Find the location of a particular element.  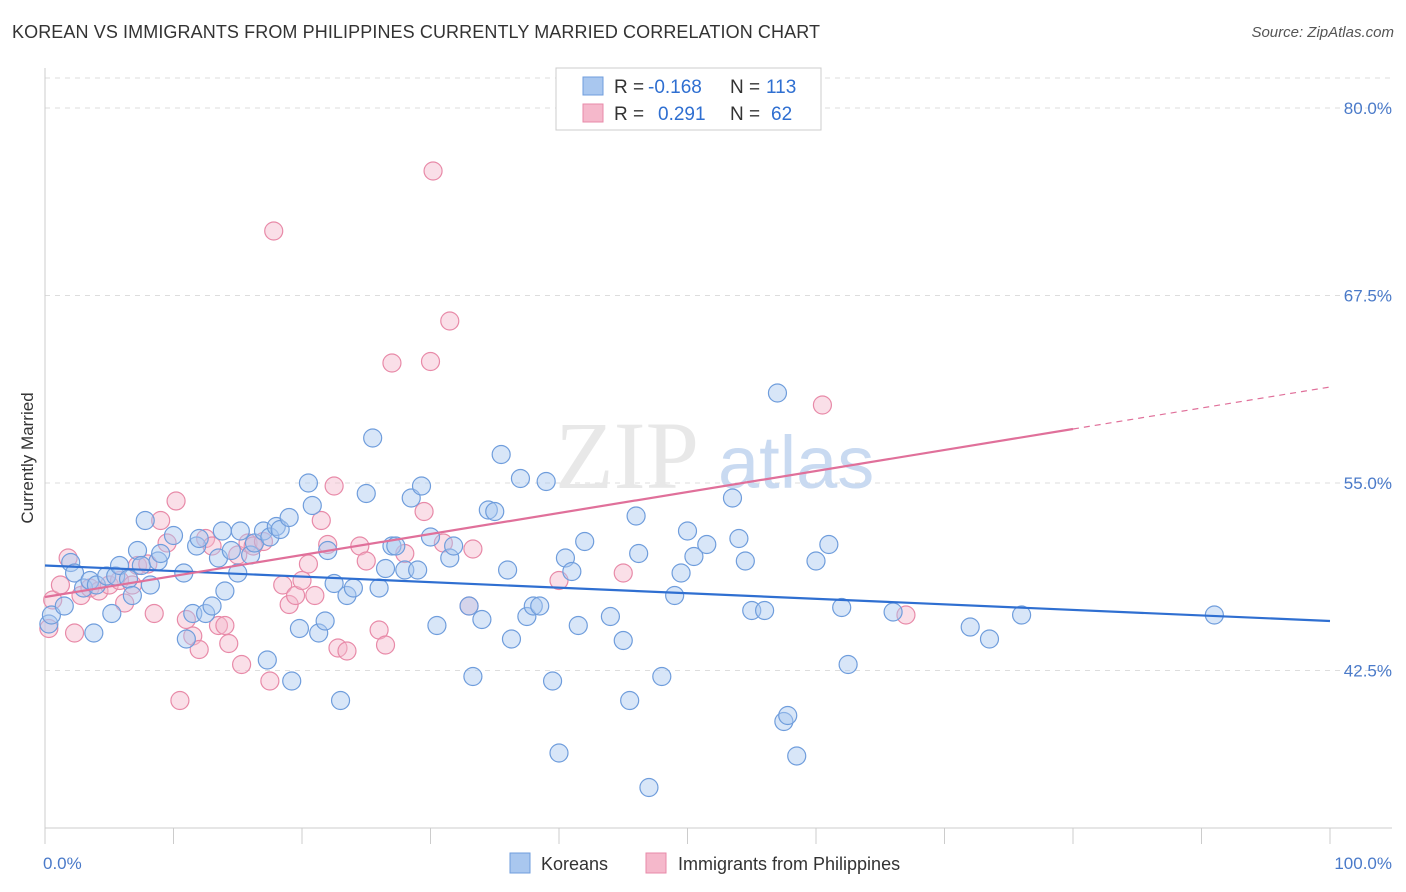

legend-philippines-swatch is located at coordinates (593, 113).